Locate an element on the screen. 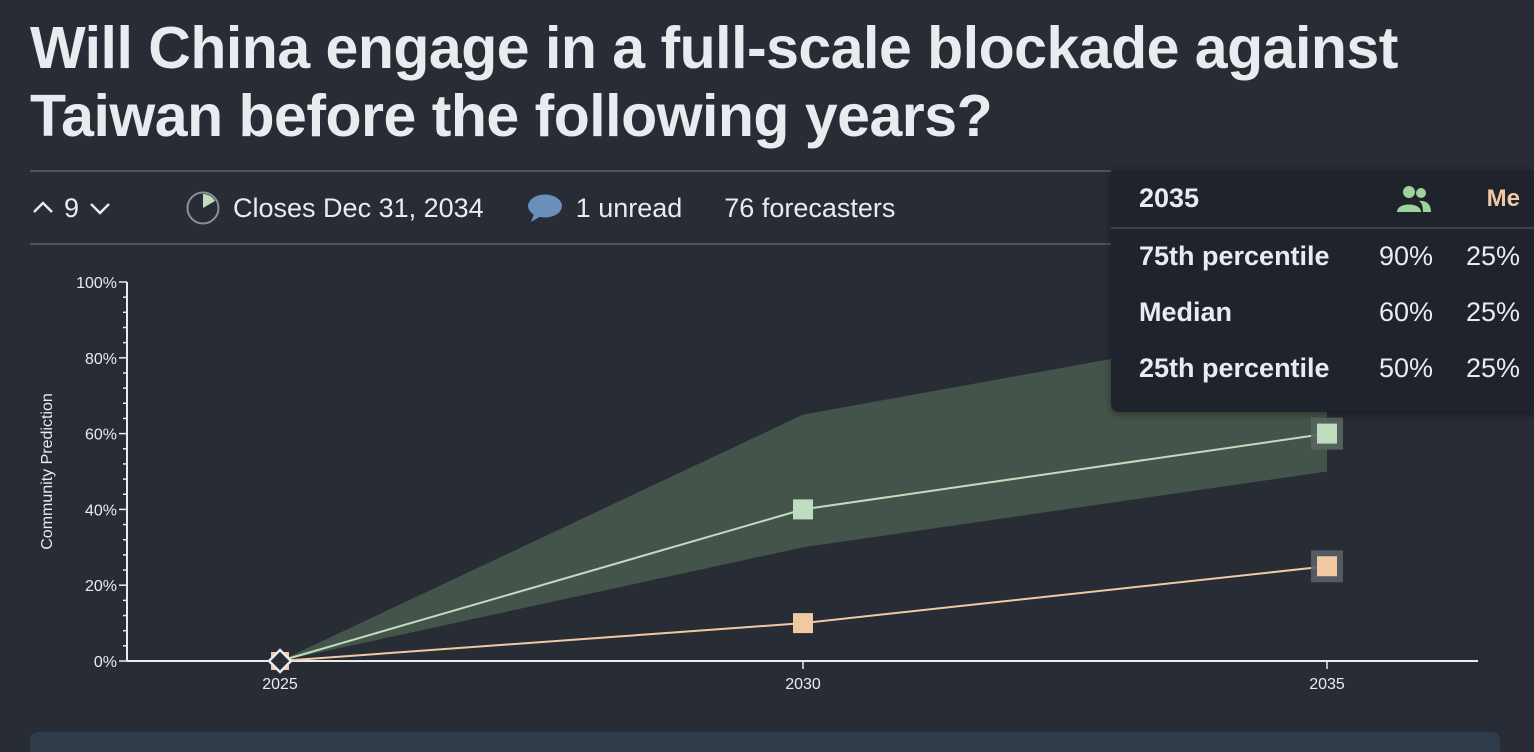 The width and height of the screenshot is (1534, 752). comment-icon is located at coordinates (544, 208).